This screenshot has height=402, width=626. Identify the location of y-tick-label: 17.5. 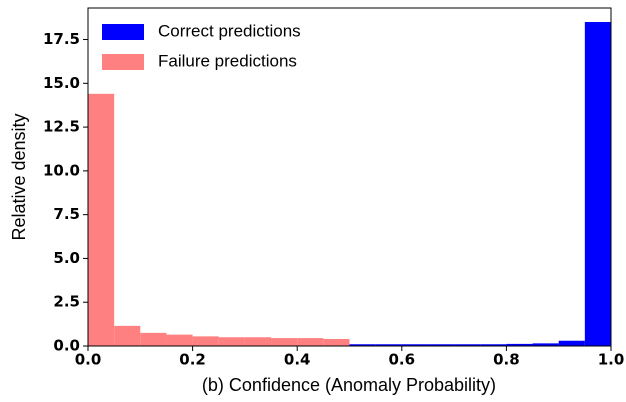
(61, 39).